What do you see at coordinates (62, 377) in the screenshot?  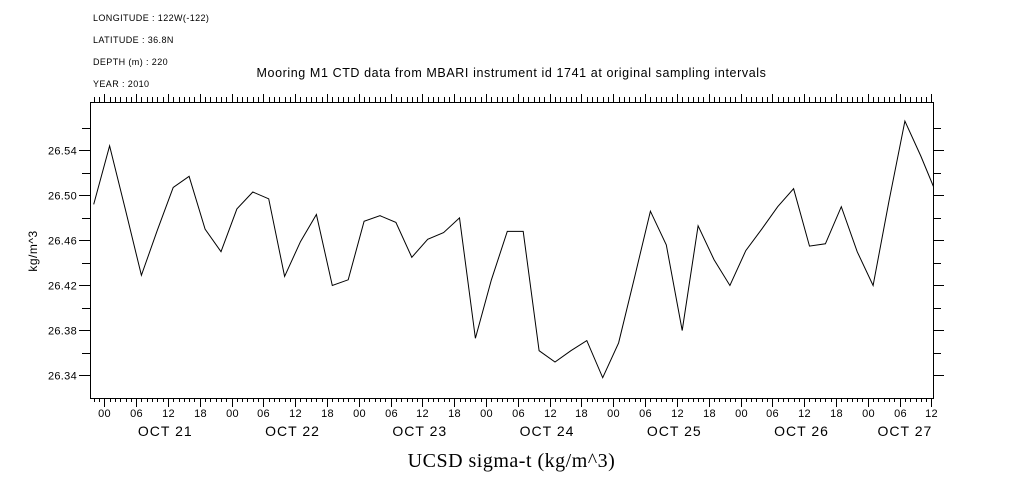 I see `y-axis-tick-label: 26.34` at bounding box center [62, 377].